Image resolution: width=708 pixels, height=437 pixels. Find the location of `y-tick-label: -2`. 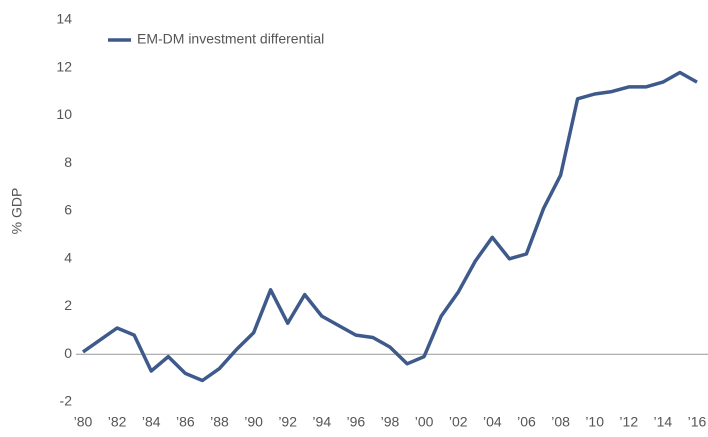

y-tick-label: -2 is located at coordinates (66, 401).